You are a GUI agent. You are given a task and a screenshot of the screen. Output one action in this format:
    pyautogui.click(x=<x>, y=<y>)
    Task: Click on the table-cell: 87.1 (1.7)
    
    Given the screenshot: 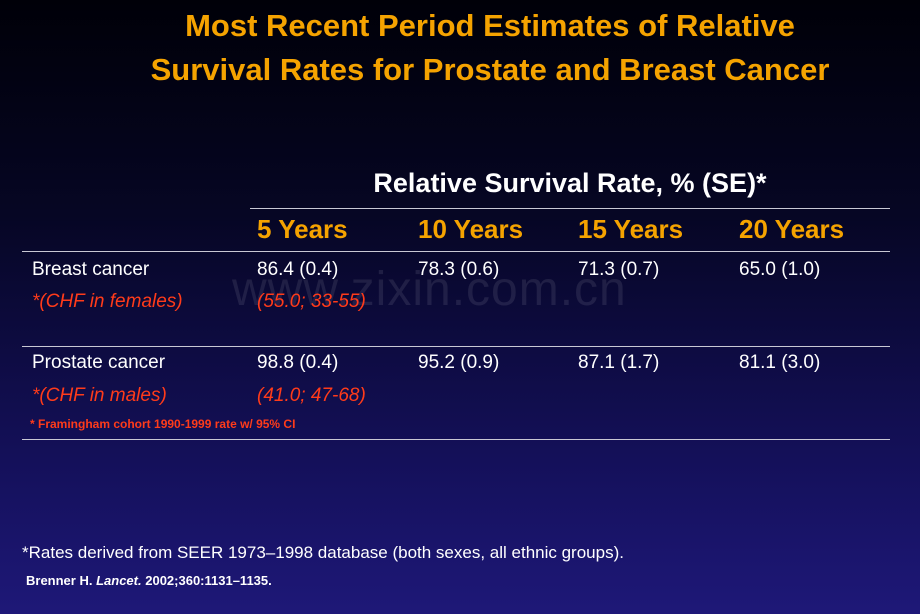 What is the action you would take?
    pyautogui.click(x=619, y=362)
    